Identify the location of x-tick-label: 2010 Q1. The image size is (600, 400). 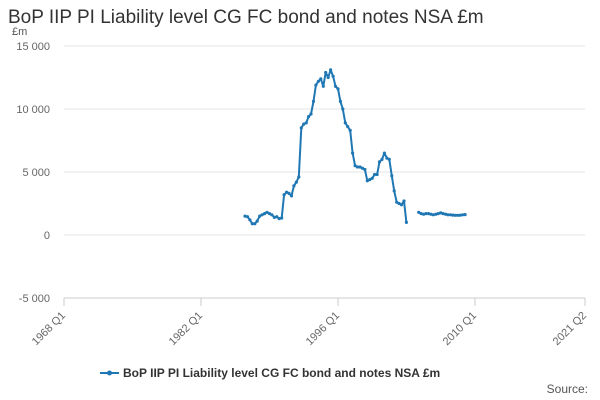
(460, 329).